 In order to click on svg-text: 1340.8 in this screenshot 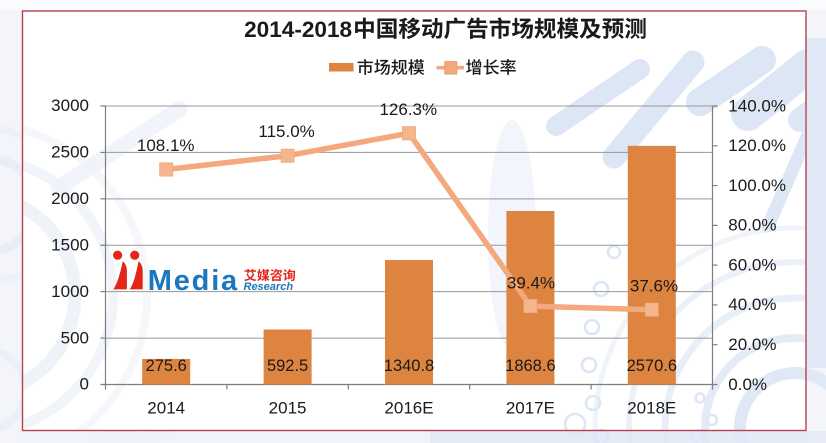, I will do `click(409, 366)`.